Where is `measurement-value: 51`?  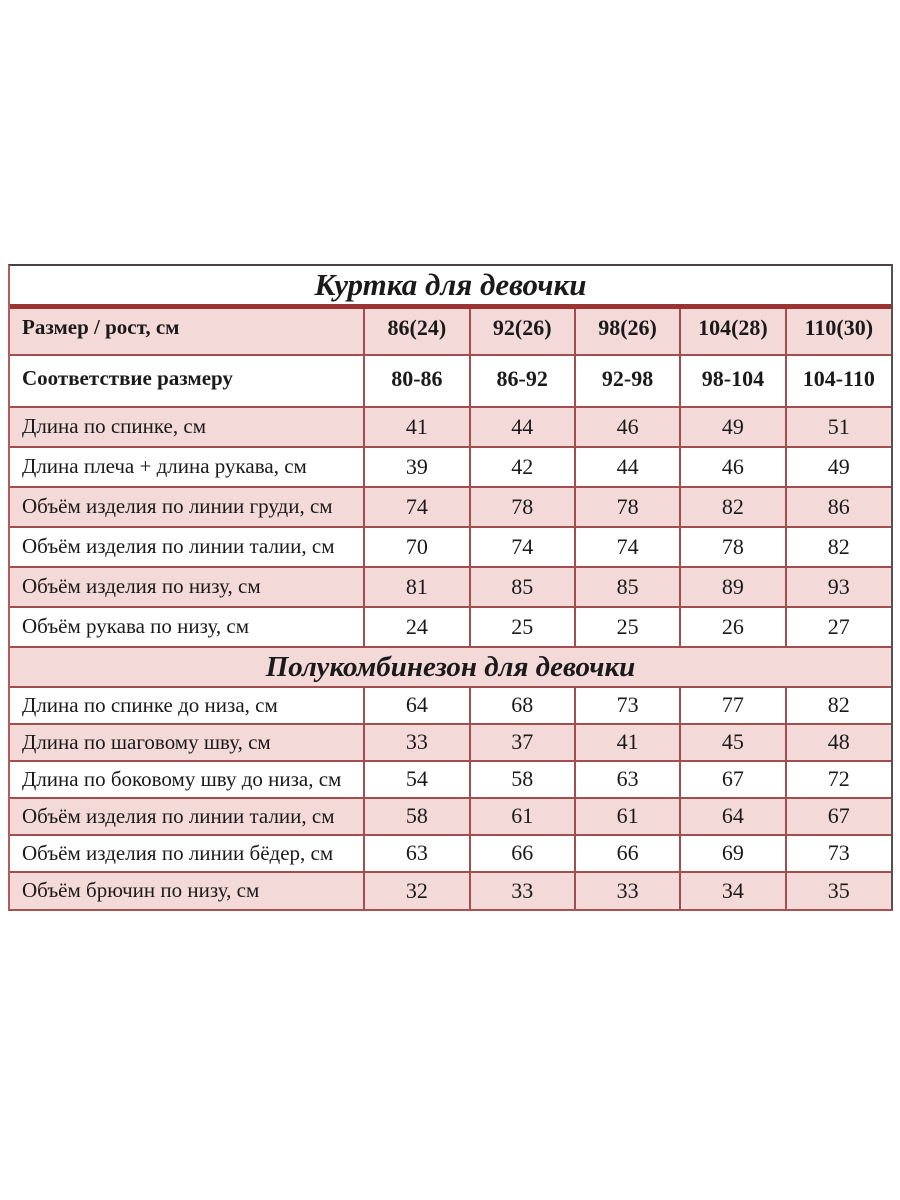
measurement-value: 51 is located at coordinates (837, 426).